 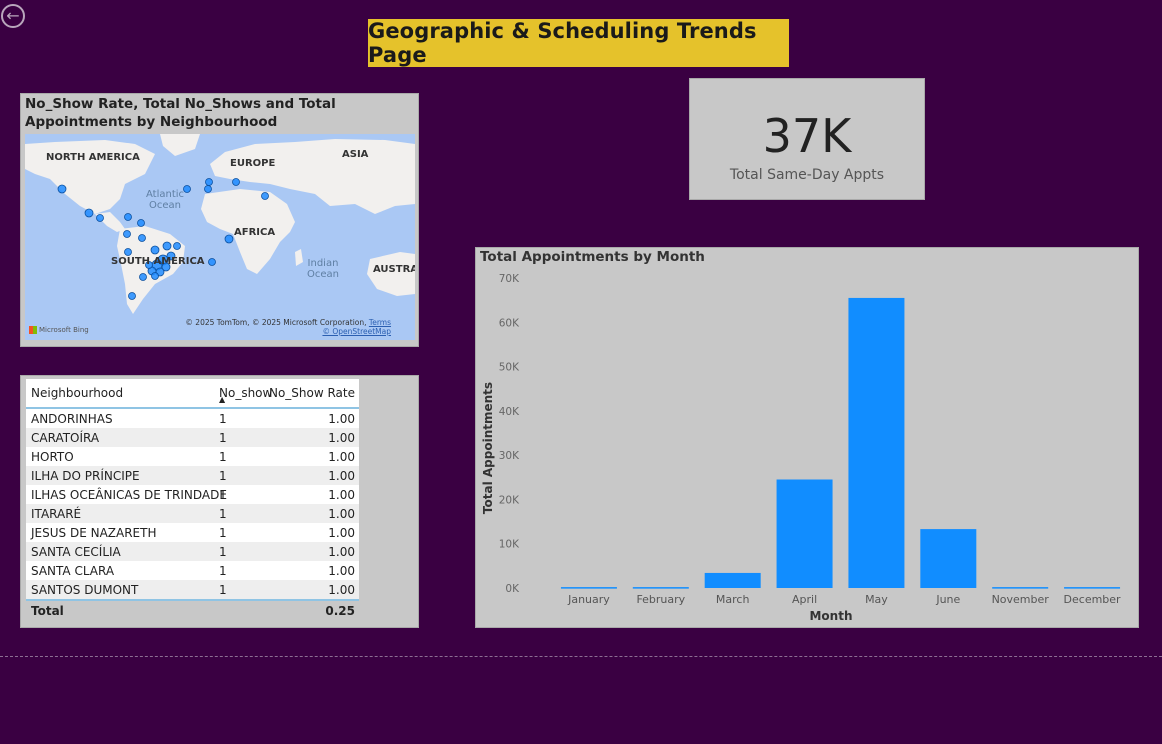 I want to click on x-tick-label: February, so click(x=660, y=599).